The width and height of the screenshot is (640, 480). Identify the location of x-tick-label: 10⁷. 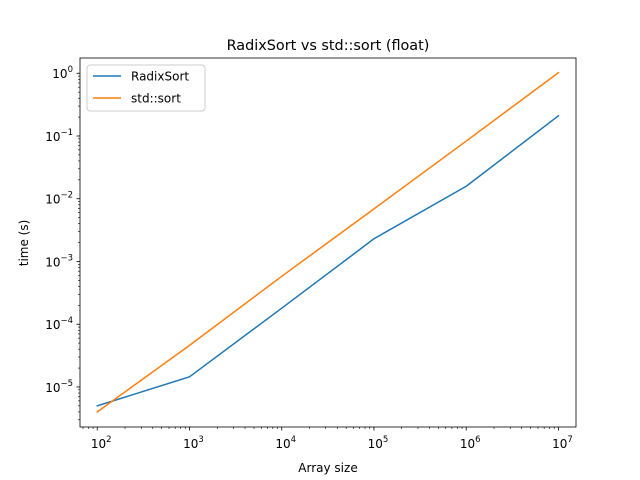
(562, 443).